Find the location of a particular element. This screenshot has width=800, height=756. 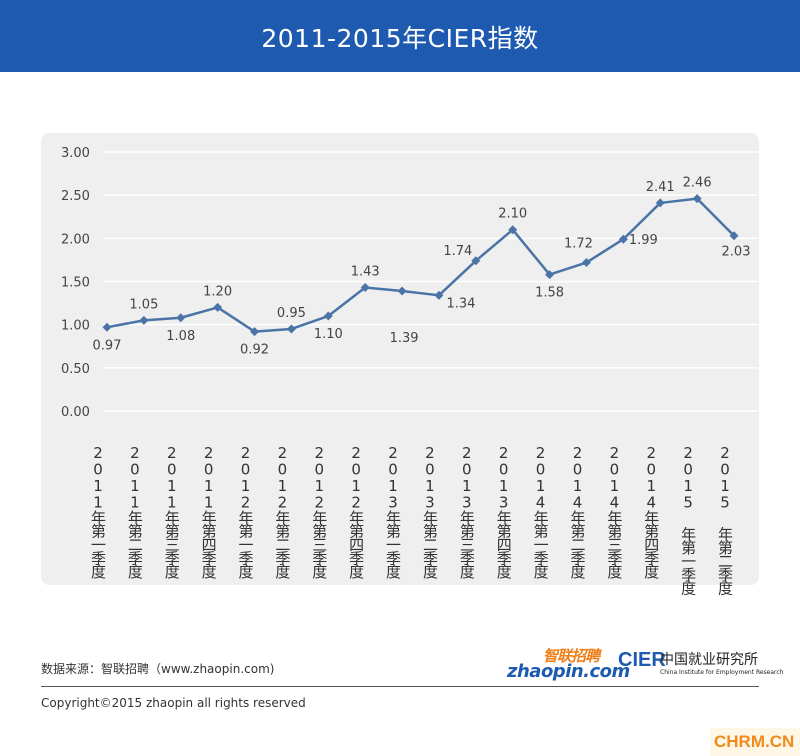

data-label: 1.74 is located at coordinates (457, 251).